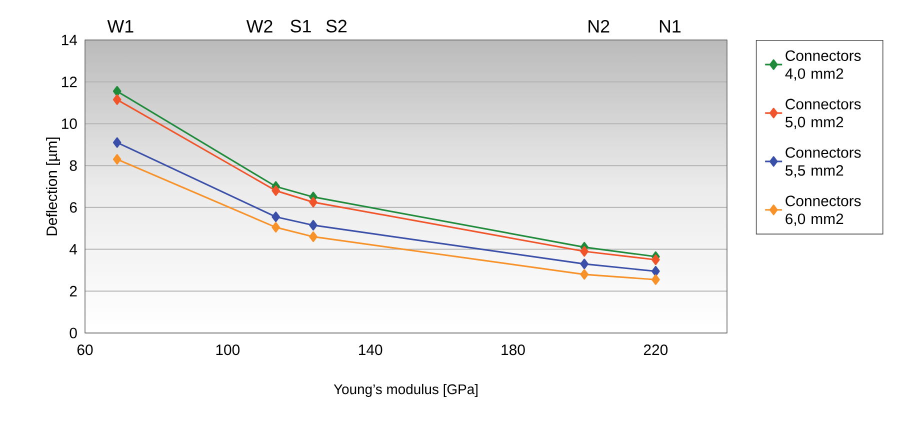 This screenshot has width=921, height=427. Describe the element at coordinates (513, 350) in the screenshot. I see `x-tick-label: 180` at that location.